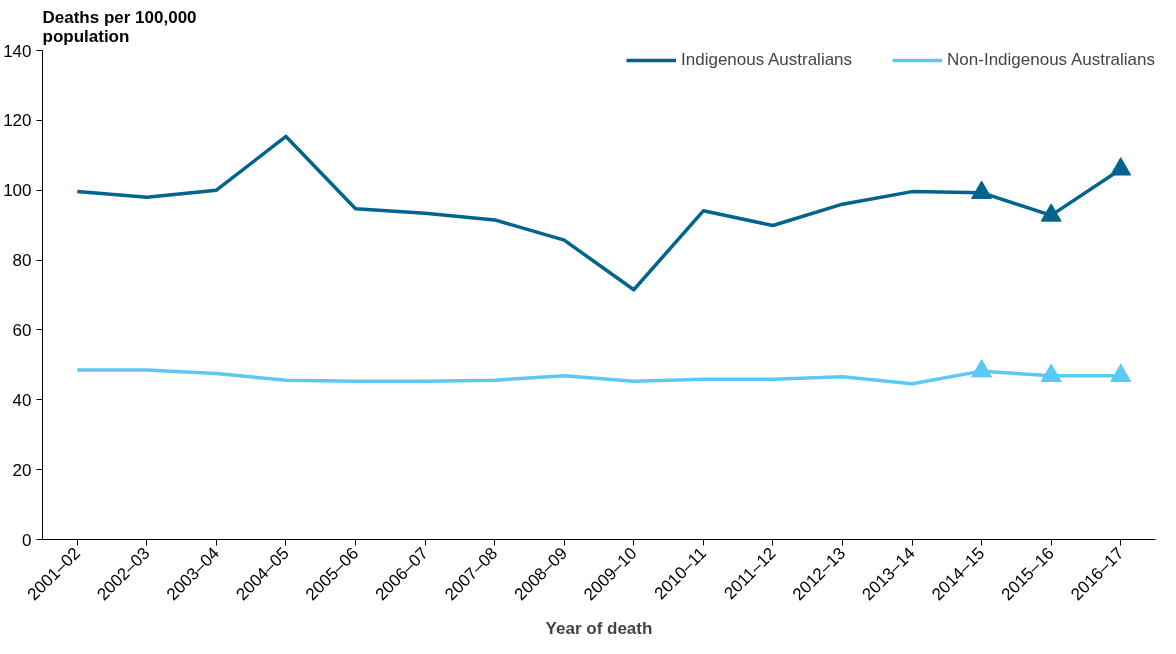 Image resolution: width=1176 pixels, height=654 pixels. I want to click on y-tick-label: 140, so click(17, 51).